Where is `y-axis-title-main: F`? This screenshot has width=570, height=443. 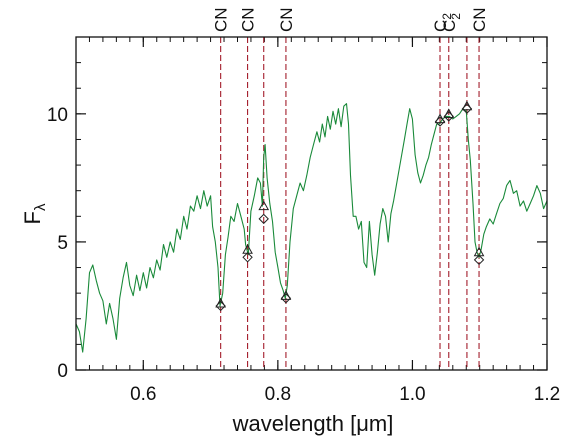
y-axis-title-main: F is located at coordinates (32, 217).